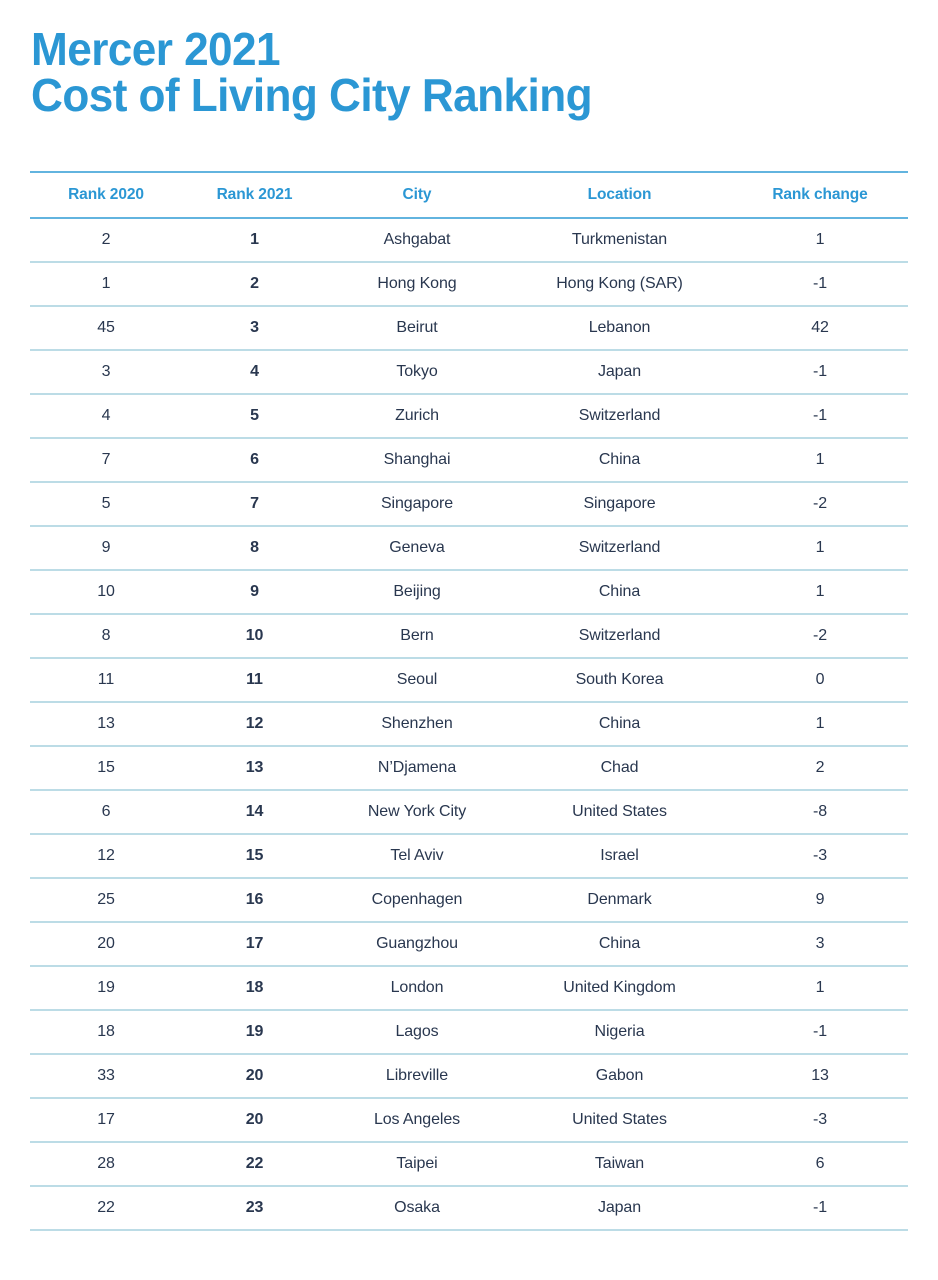 This screenshot has height=1280, width=938. I want to click on cell-rank-change: -8, so click(820, 811).